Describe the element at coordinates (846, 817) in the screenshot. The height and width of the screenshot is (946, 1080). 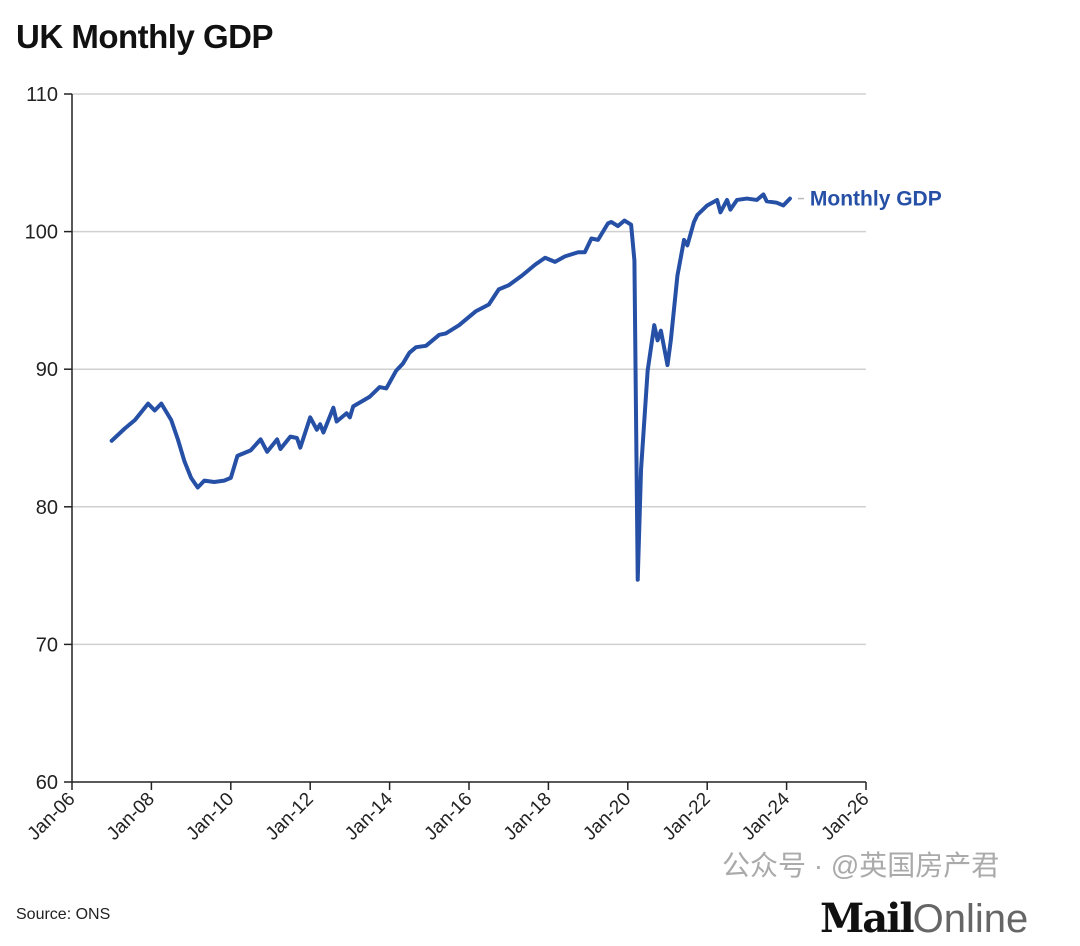
I see `x-tick-label: Jan-26` at that location.